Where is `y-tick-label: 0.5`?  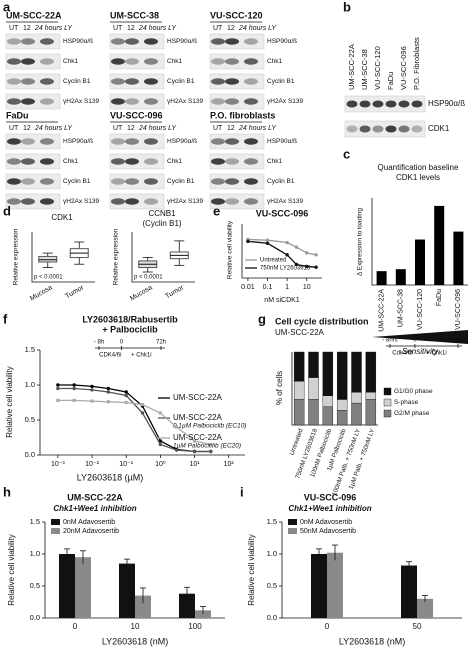 y-tick-label: 0.5 is located at coordinates (30, 419).